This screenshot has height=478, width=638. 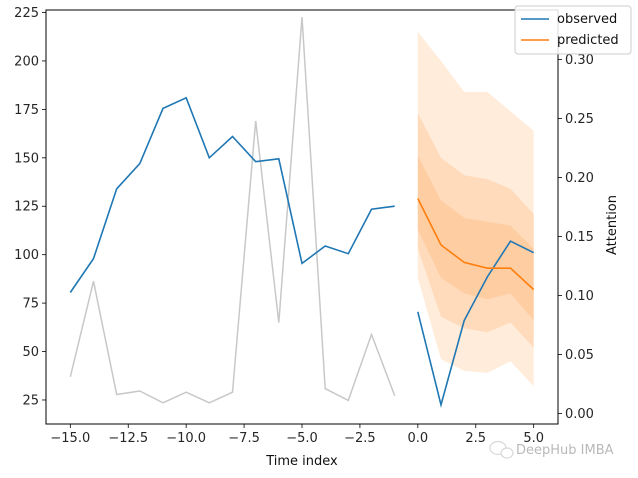 I want to click on y-right-tick-label: 0.10, so click(x=579, y=296).